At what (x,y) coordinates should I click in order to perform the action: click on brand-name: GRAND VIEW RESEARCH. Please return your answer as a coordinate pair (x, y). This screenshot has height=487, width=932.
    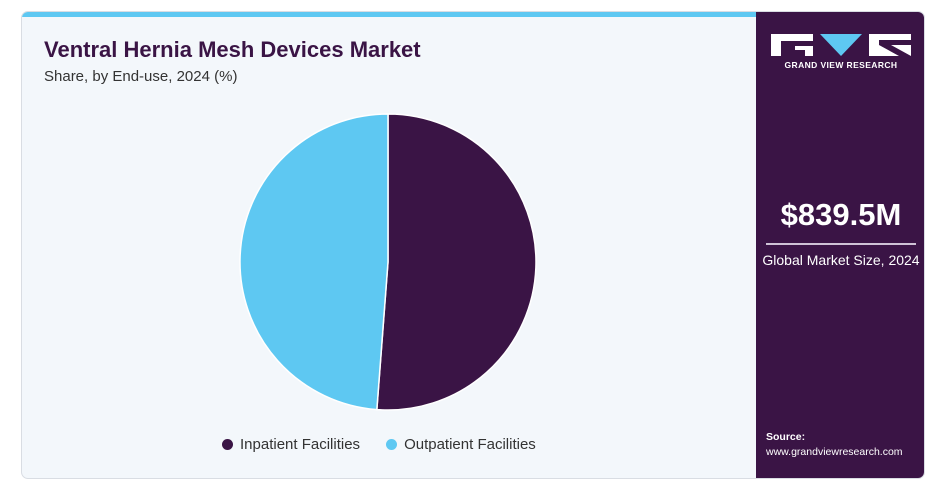
    Looking at the image, I should click on (841, 65).